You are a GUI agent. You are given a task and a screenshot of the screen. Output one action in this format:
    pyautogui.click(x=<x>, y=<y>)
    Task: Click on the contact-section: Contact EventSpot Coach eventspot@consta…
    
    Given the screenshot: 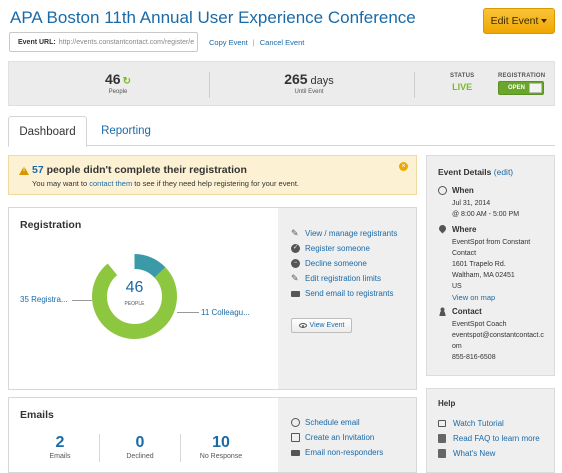 What is the action you would take?
    pyautogui.click(x=495, y=335)
    